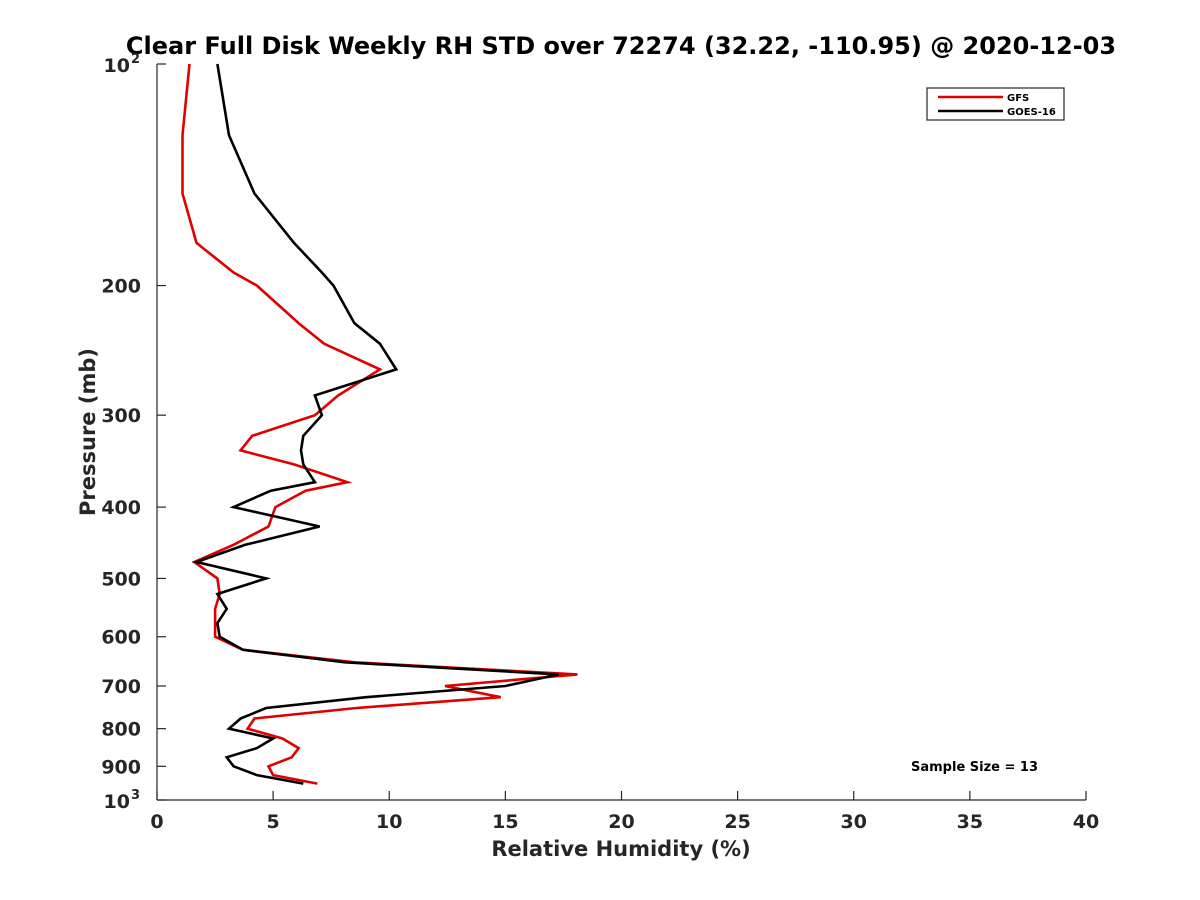 The image size is (1200, 900). What do you see at coordinates (1031, 112) in the screenshot?
I see `legend-label-goes-16: GOES-16` at bounding box center [1031, 112].